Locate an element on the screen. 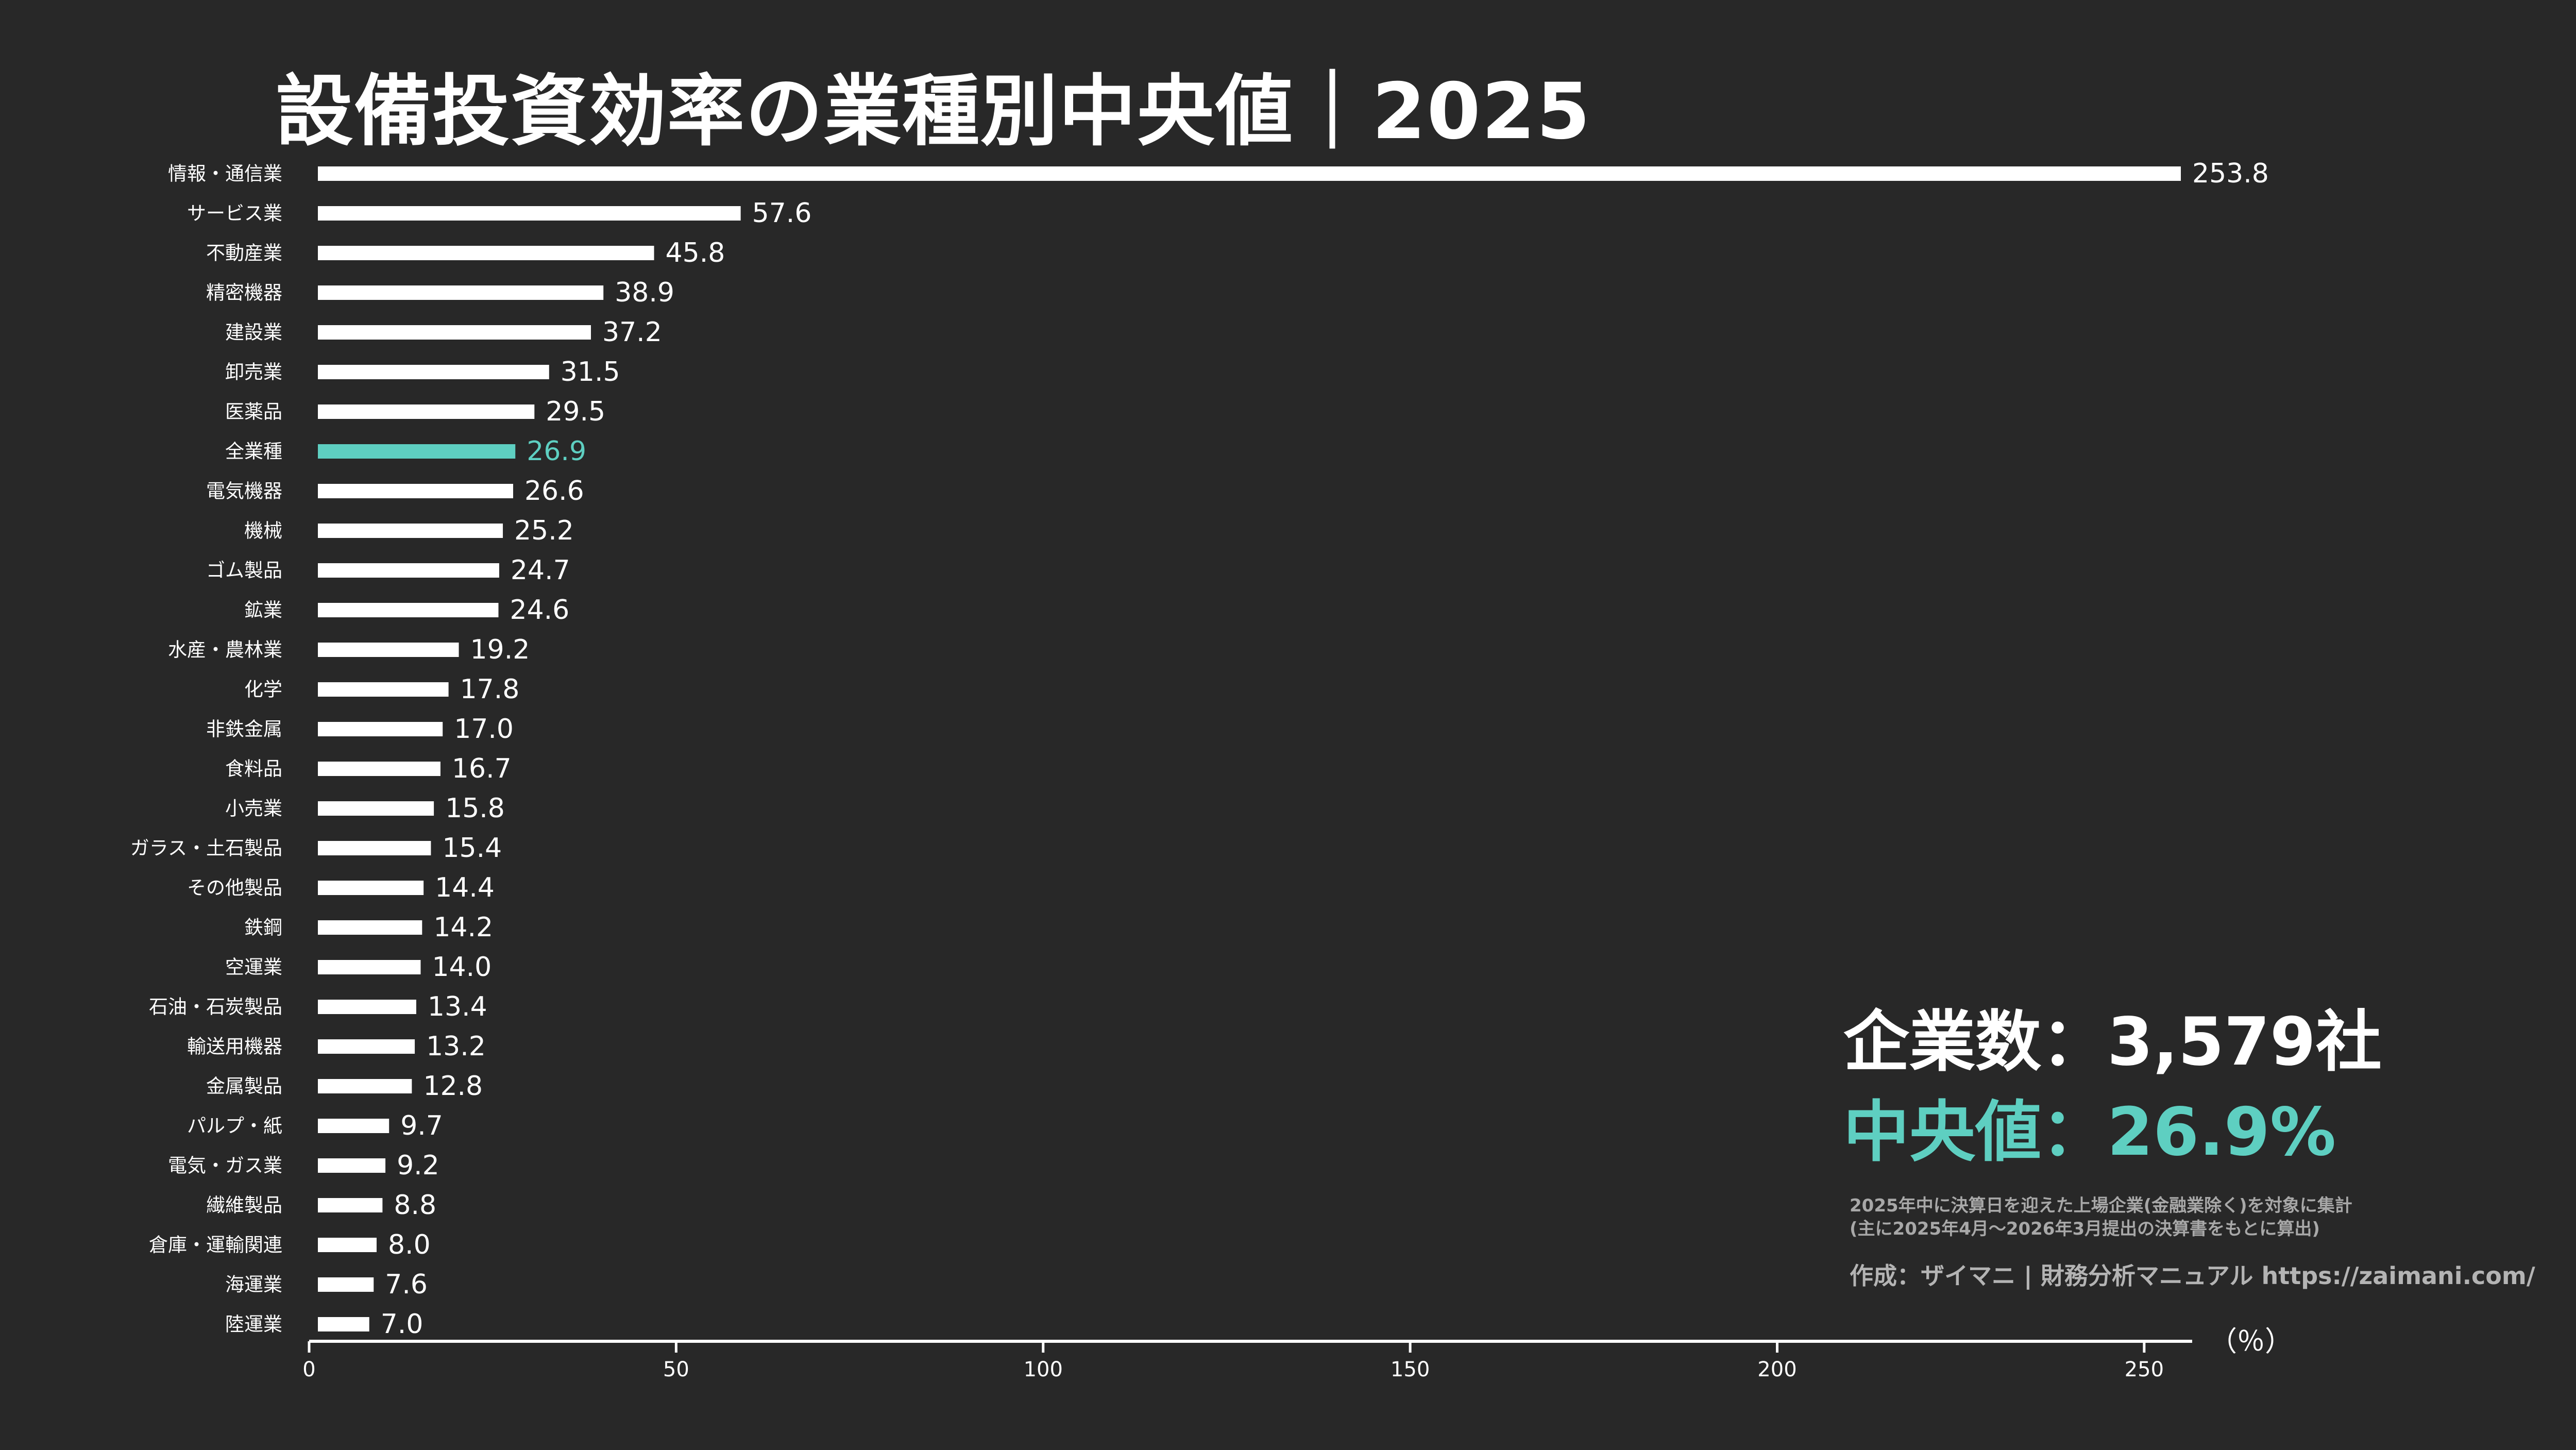 The image size is (2576, 1450). data-label: 8.8 is located at coordinates (415, 1205).